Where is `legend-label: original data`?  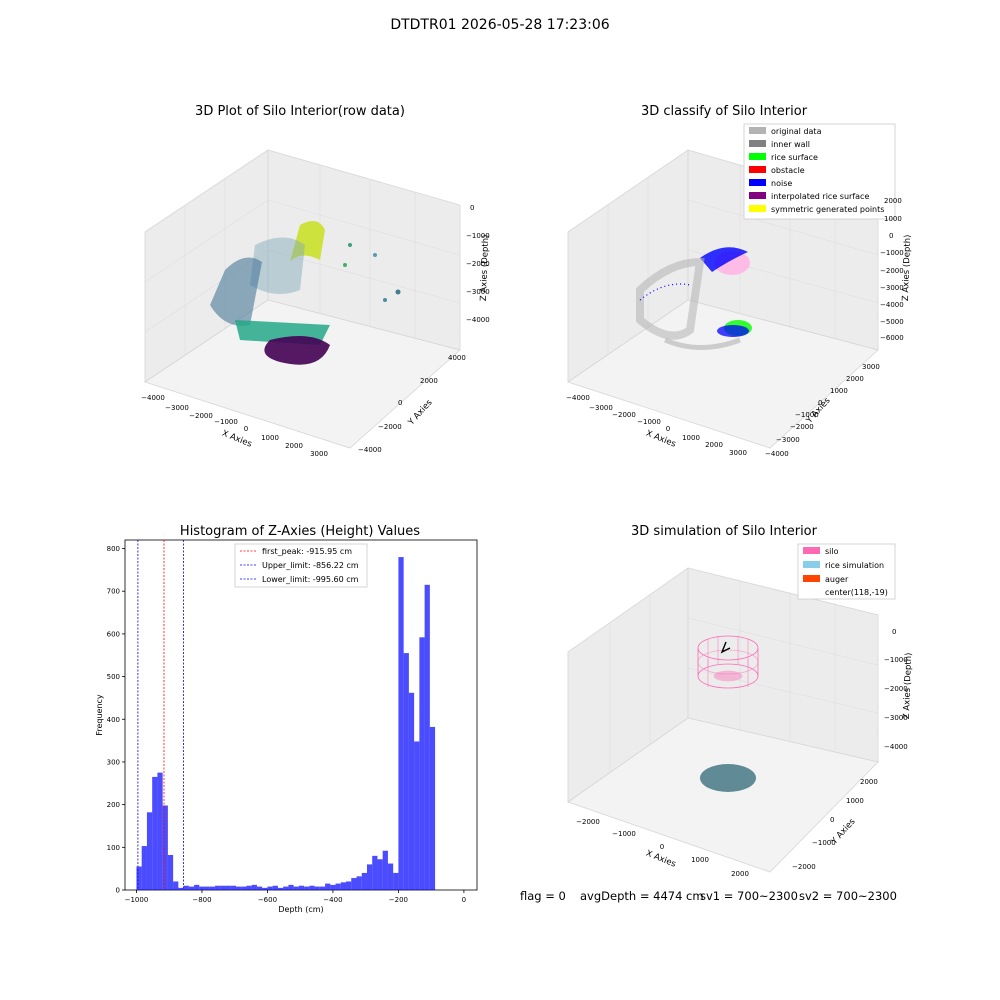
legend-label: original data is located at coordinates (796, 131).